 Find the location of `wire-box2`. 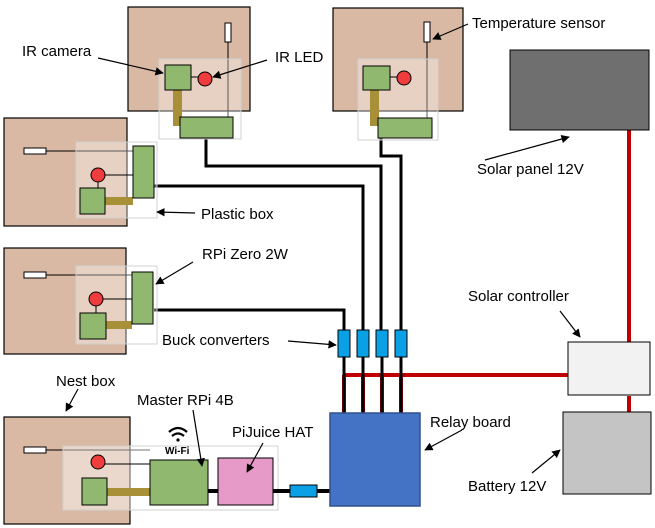

wire-box2 is located at coordinates (391, 234).